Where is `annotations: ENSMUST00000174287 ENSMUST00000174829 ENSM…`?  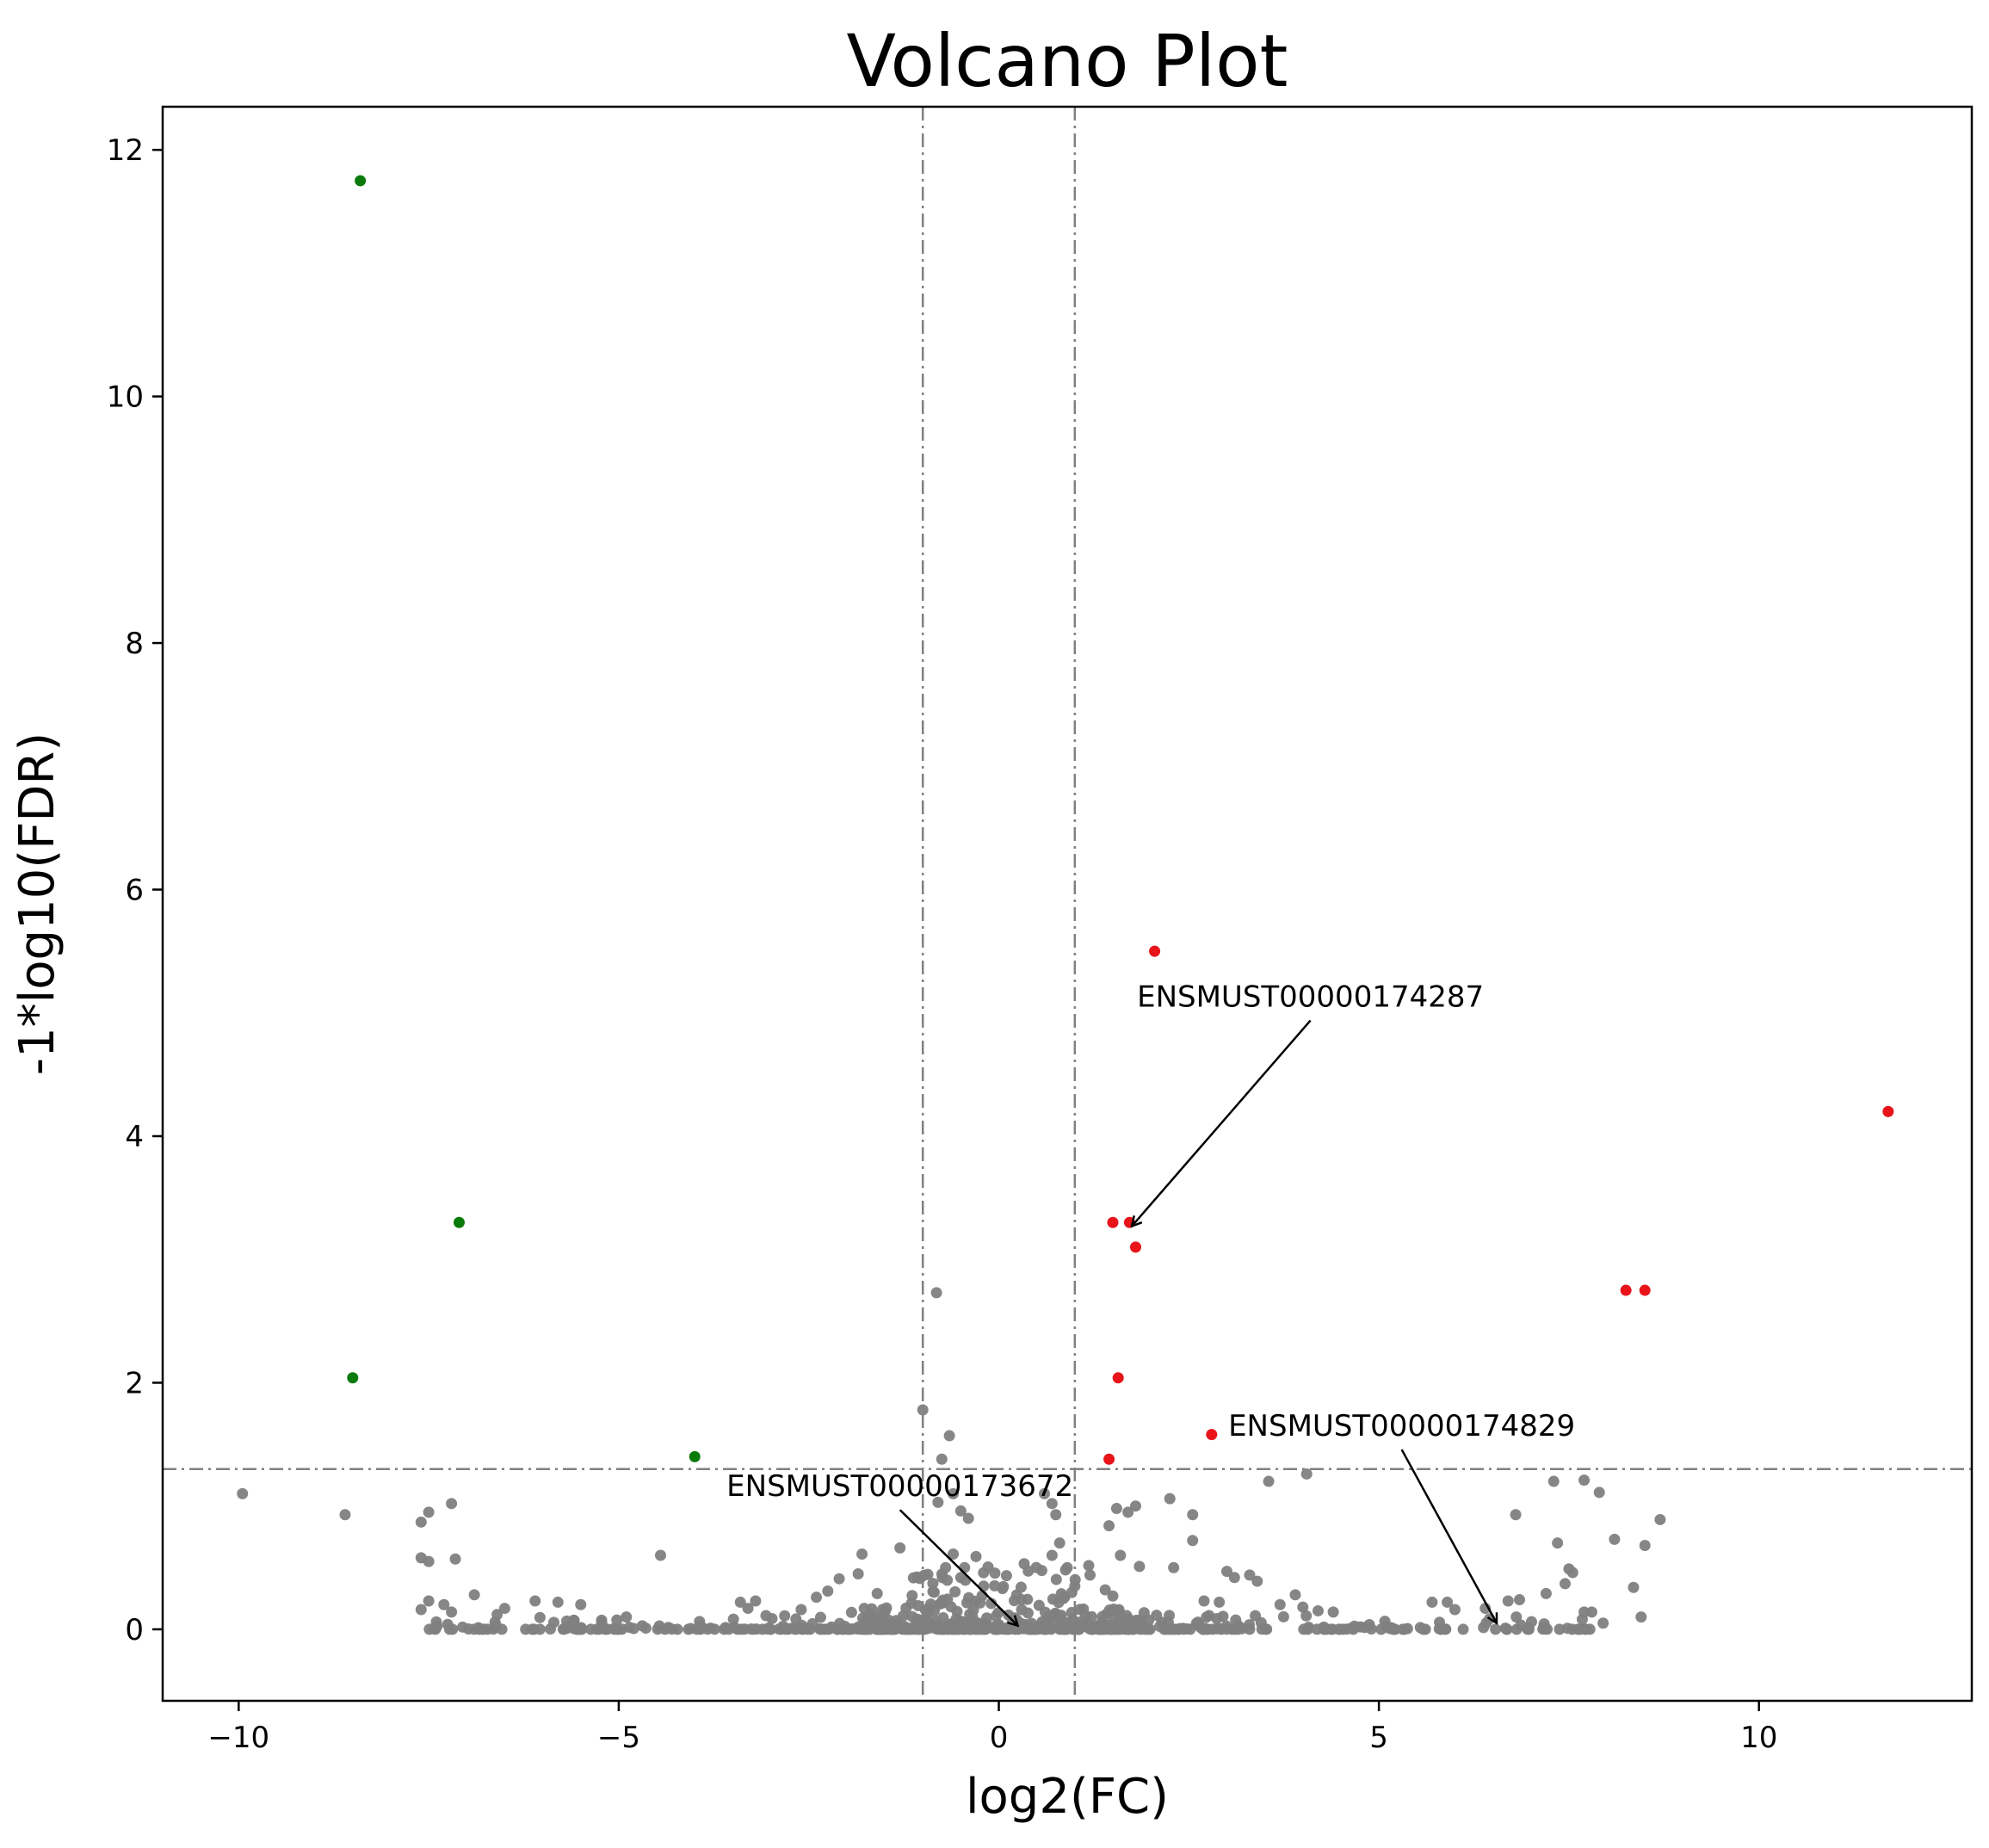 annotations: ENSMUST00000174287 ENSMUST00000174829 ENSM… is located at coordinates (1150, 1303).